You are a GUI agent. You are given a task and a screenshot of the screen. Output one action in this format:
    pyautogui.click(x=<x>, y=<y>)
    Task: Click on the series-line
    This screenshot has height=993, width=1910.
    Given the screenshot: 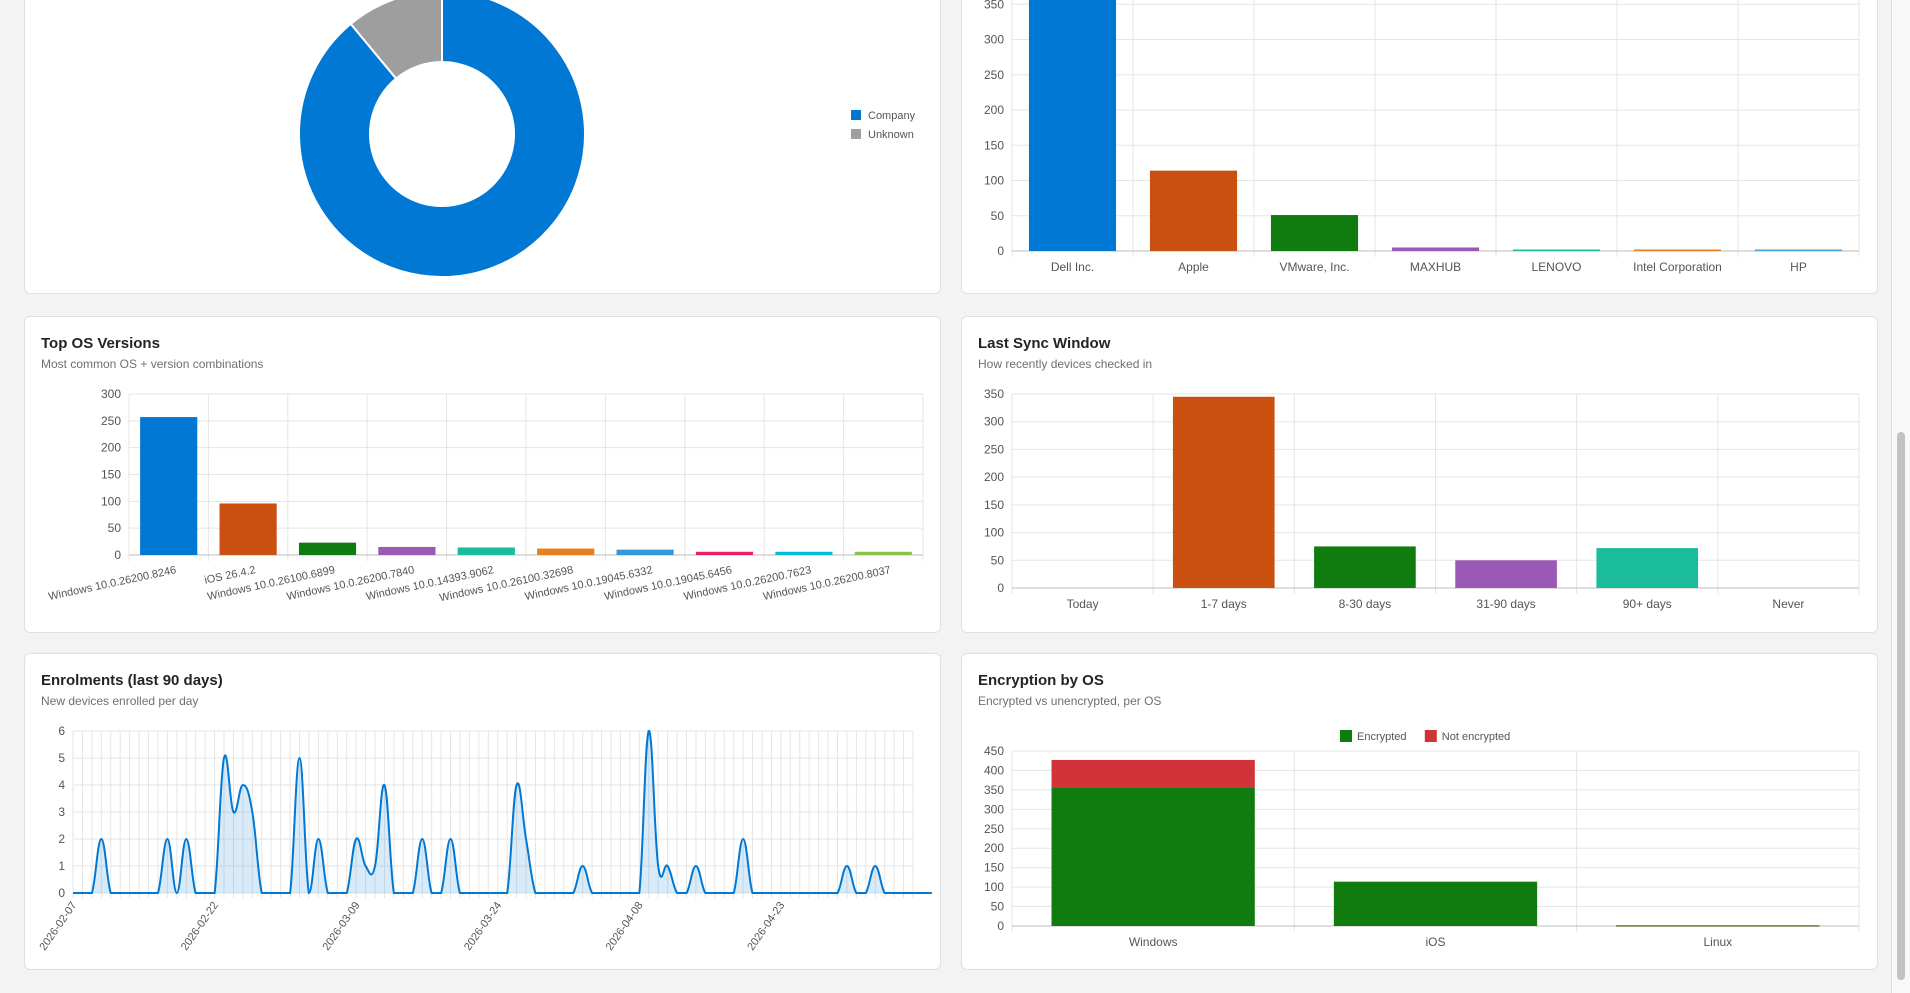 What is the action you would take?
    pyautogui.click(x=502, y=812)
    